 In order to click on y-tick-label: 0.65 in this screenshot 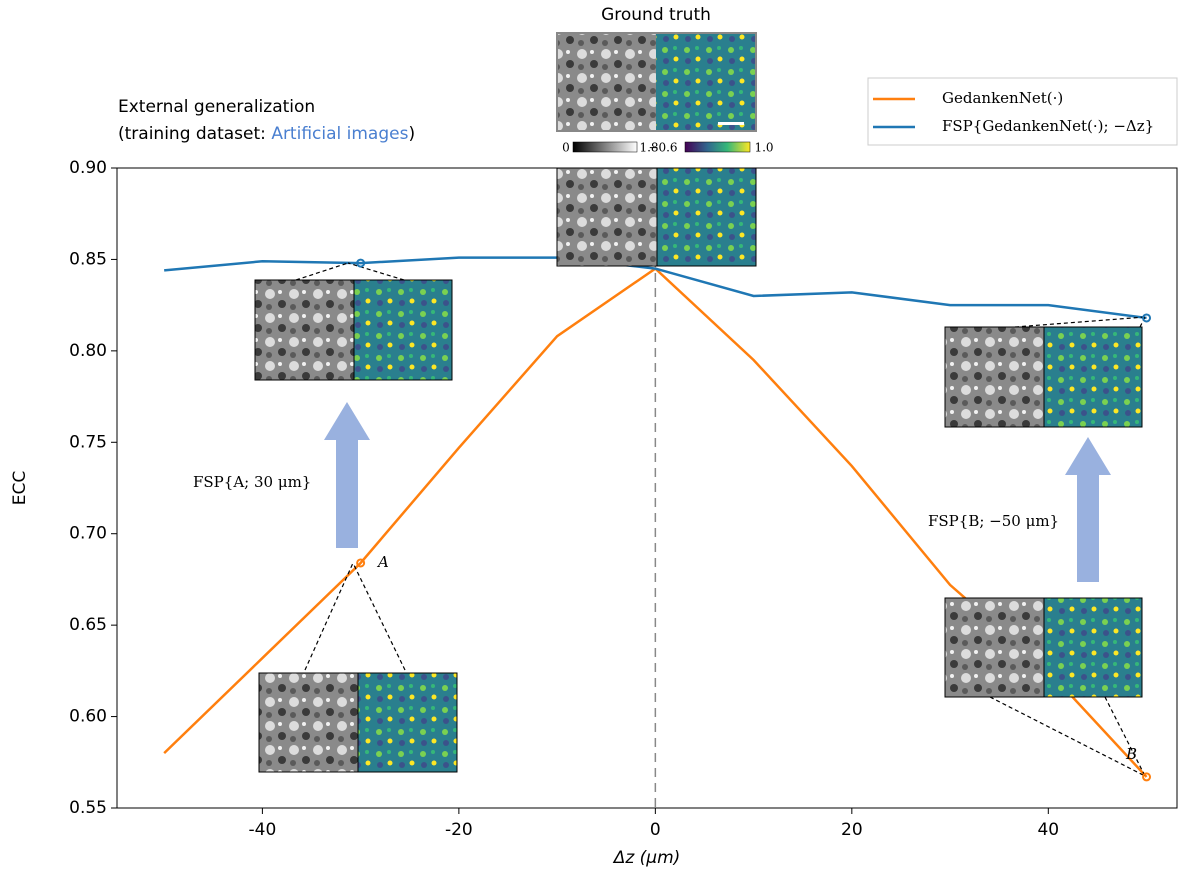, I will do `click(88, 625)`.